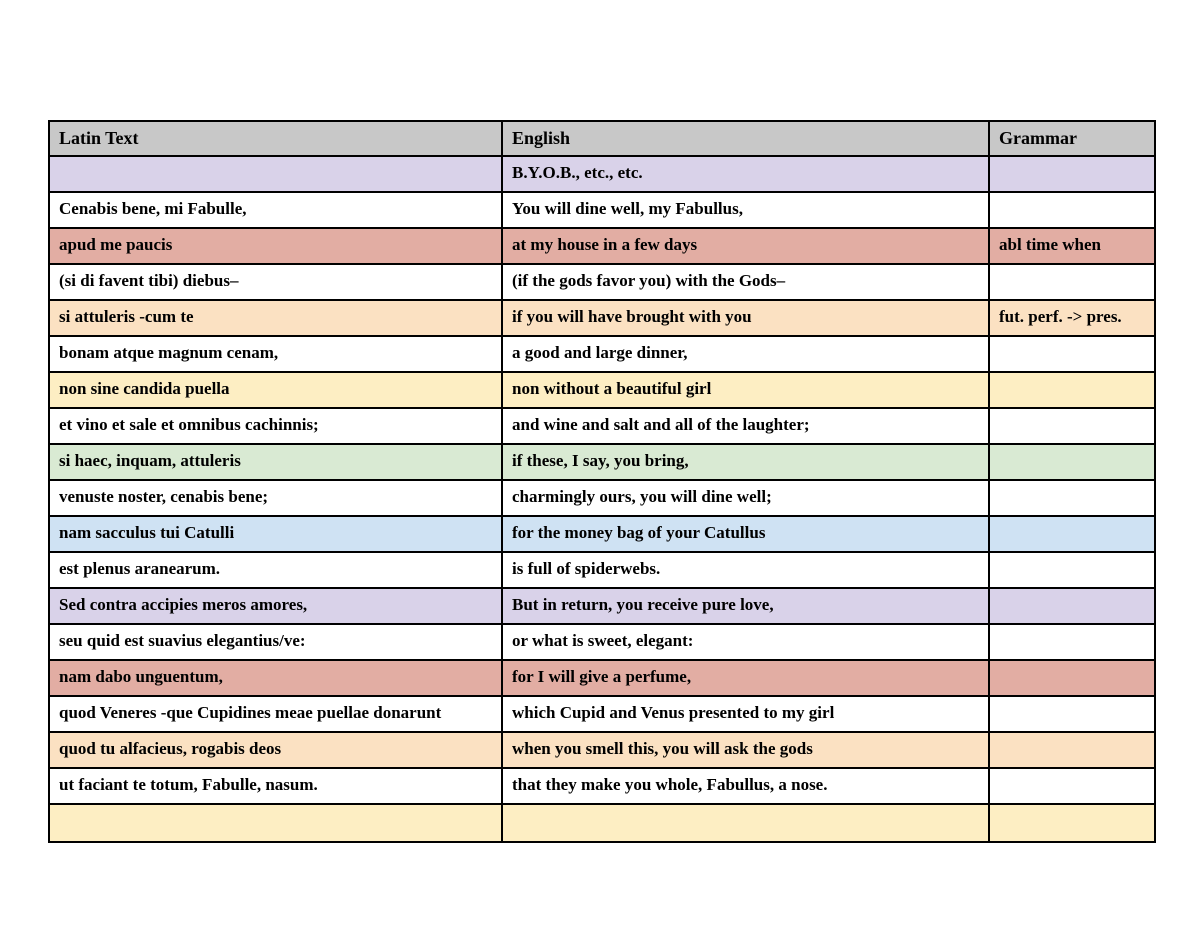 This screenshot has height=927, width=1200. Describe the element at coordinates (275, 786) in the screenshot. I see `latin-cell: ut faciant te totum, Fabulle, nasum.` at that location.